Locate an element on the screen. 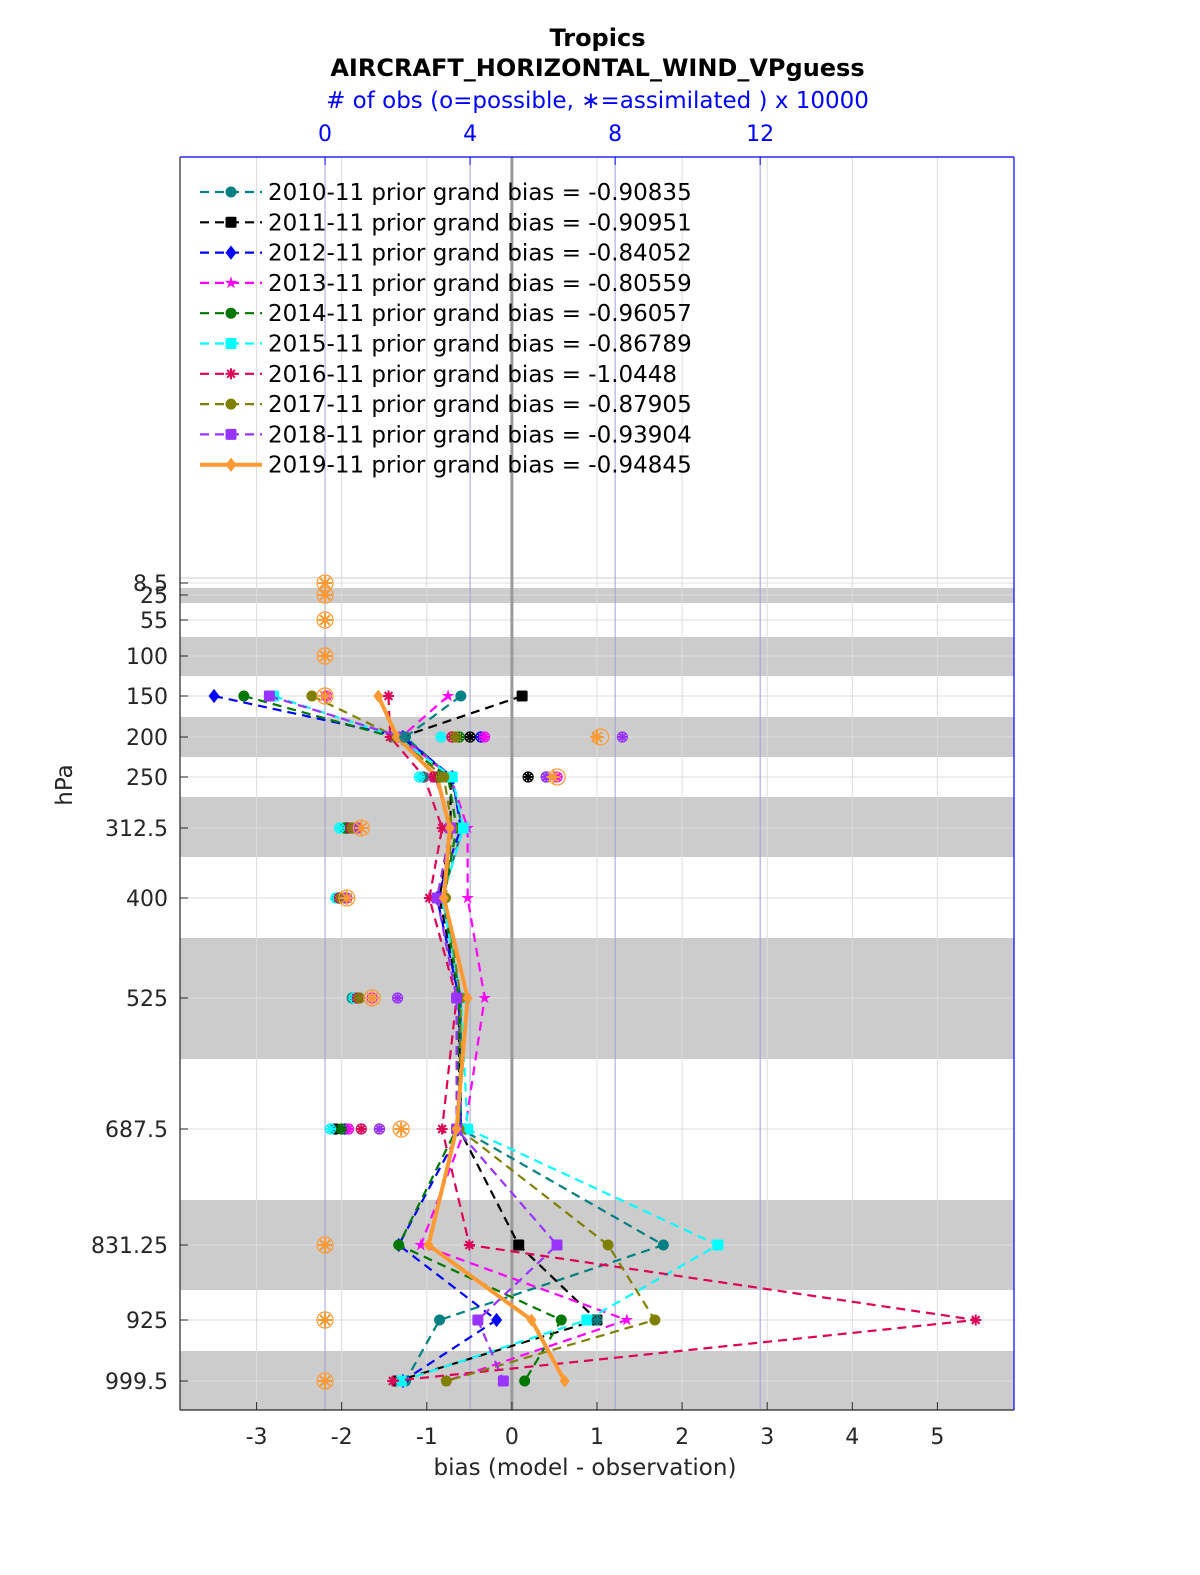 The width and height of the screenshot is (1200, 1575). y-tick-label: 312.5 is located at coordinates (136, 829).